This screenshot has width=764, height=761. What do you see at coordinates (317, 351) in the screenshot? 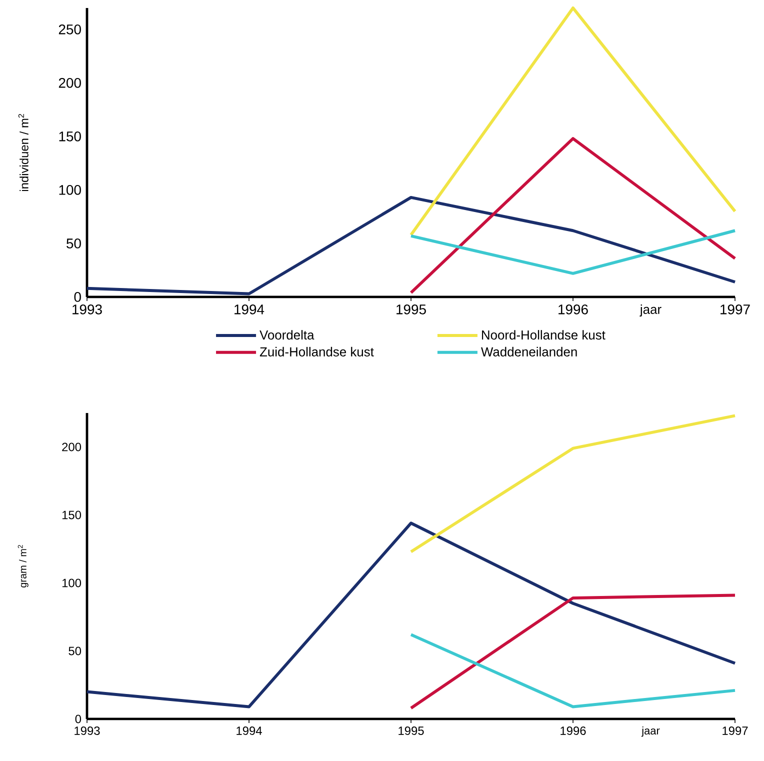
I see `legend-label: Zuid-Hollandse kust` at bounding box center [317, 351].